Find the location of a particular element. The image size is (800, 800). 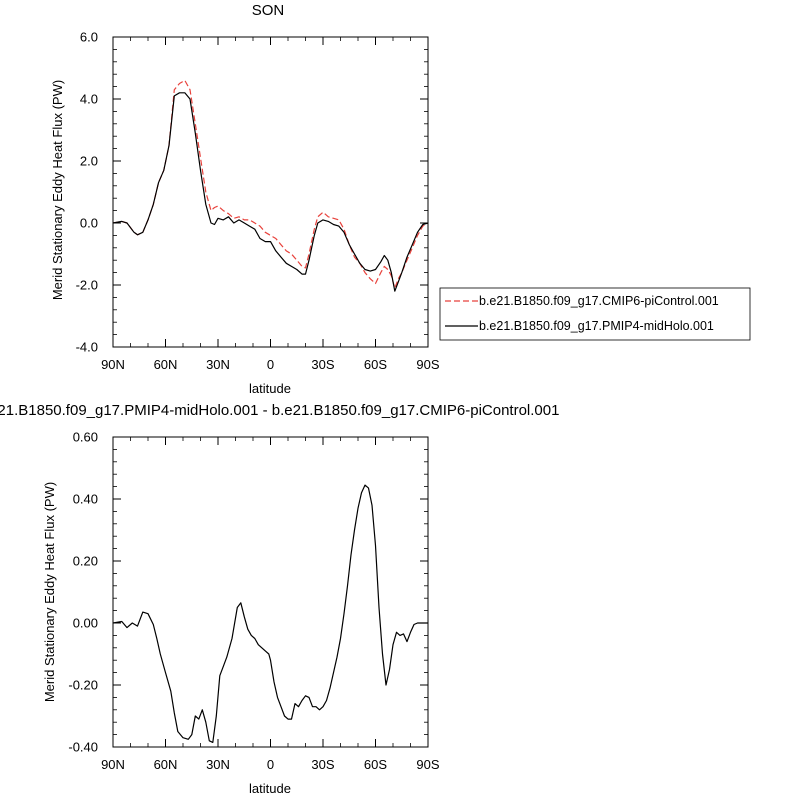

legend-entry-series-1: b.e21.B1850.f09_g17.CMIP6-piControl.001 is located at coordinates (599, 301).